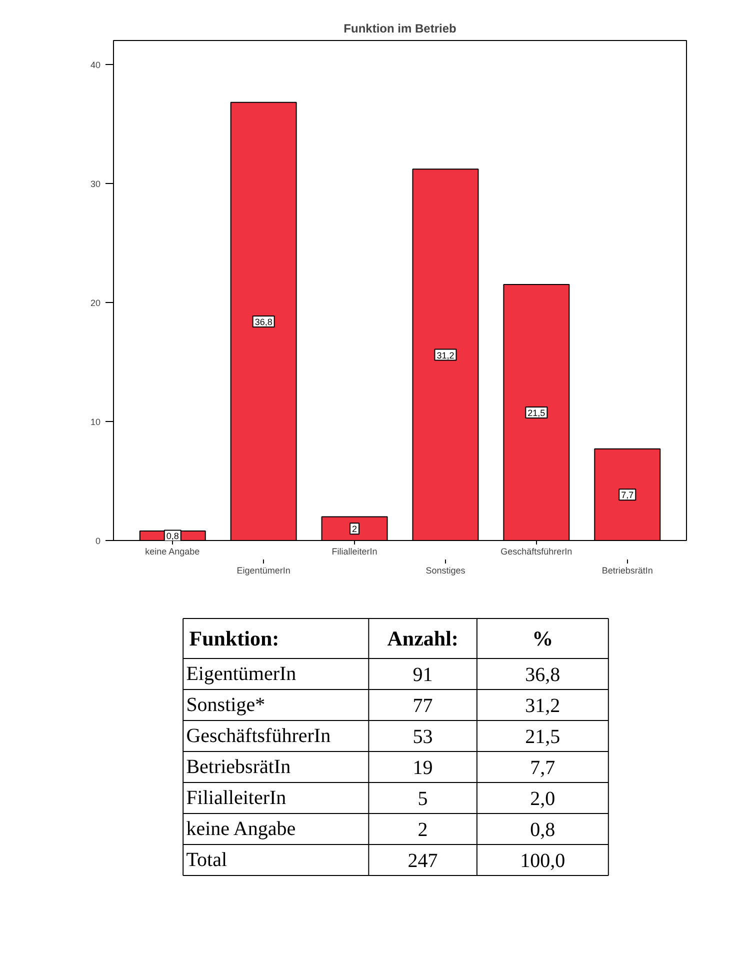  Describe the element at coordinates (400, 29) in the screenshot. I see `chart-title: Funktion im Betrieb` at that location.